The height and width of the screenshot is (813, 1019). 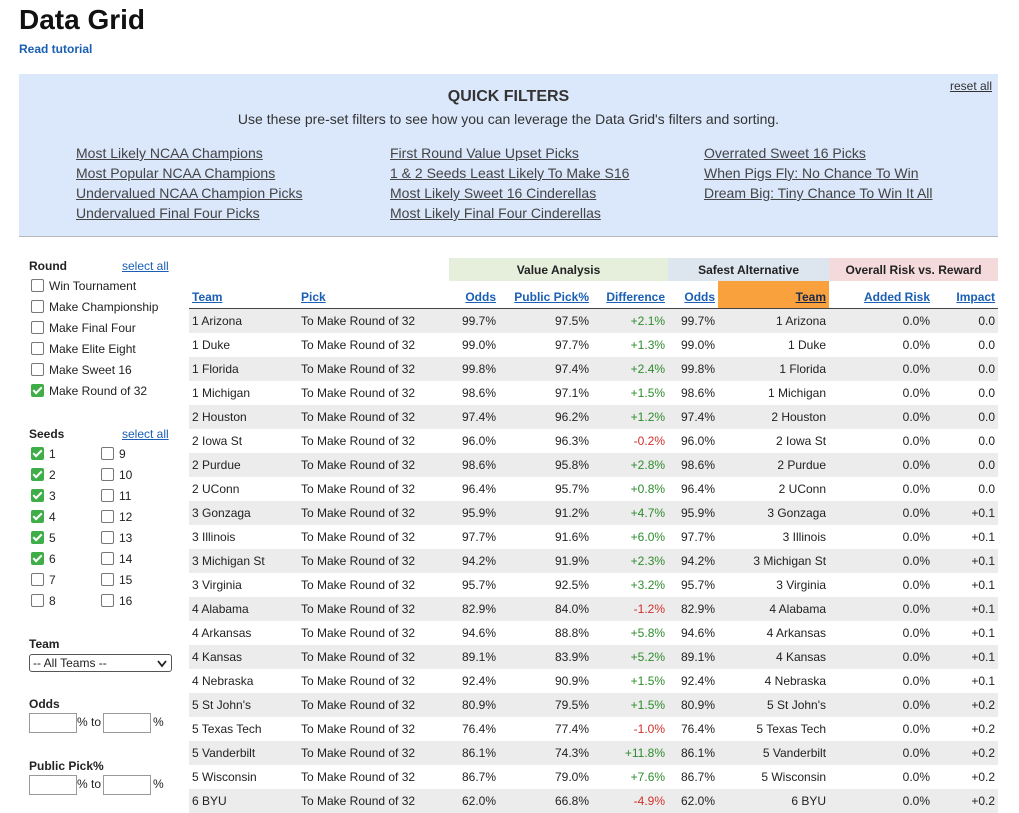 I want to click on table-cell: 4 Arkansas, so click(x=773, y=633).